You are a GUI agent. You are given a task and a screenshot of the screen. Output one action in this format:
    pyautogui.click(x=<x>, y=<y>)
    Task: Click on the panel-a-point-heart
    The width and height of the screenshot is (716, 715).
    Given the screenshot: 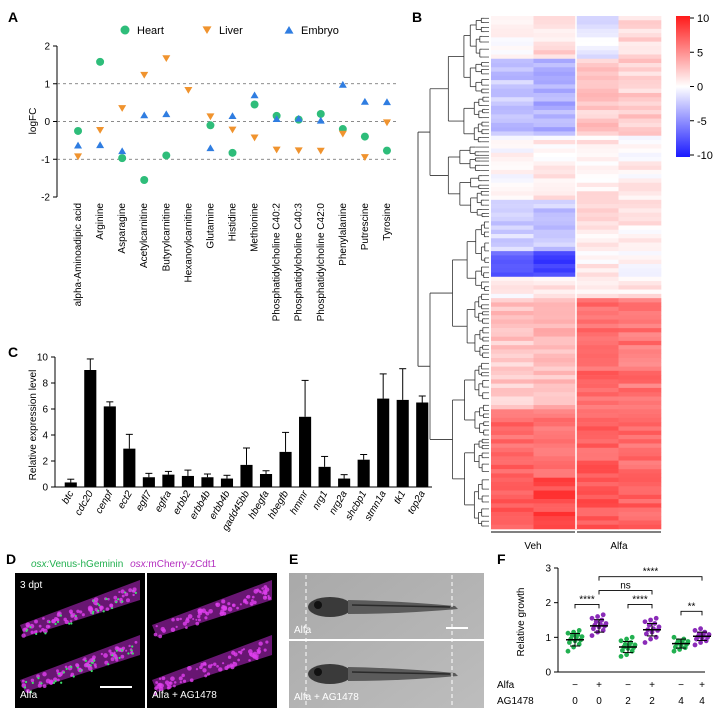 What is the action you would take?
    pyautogui.click(x=320, y=113)
    